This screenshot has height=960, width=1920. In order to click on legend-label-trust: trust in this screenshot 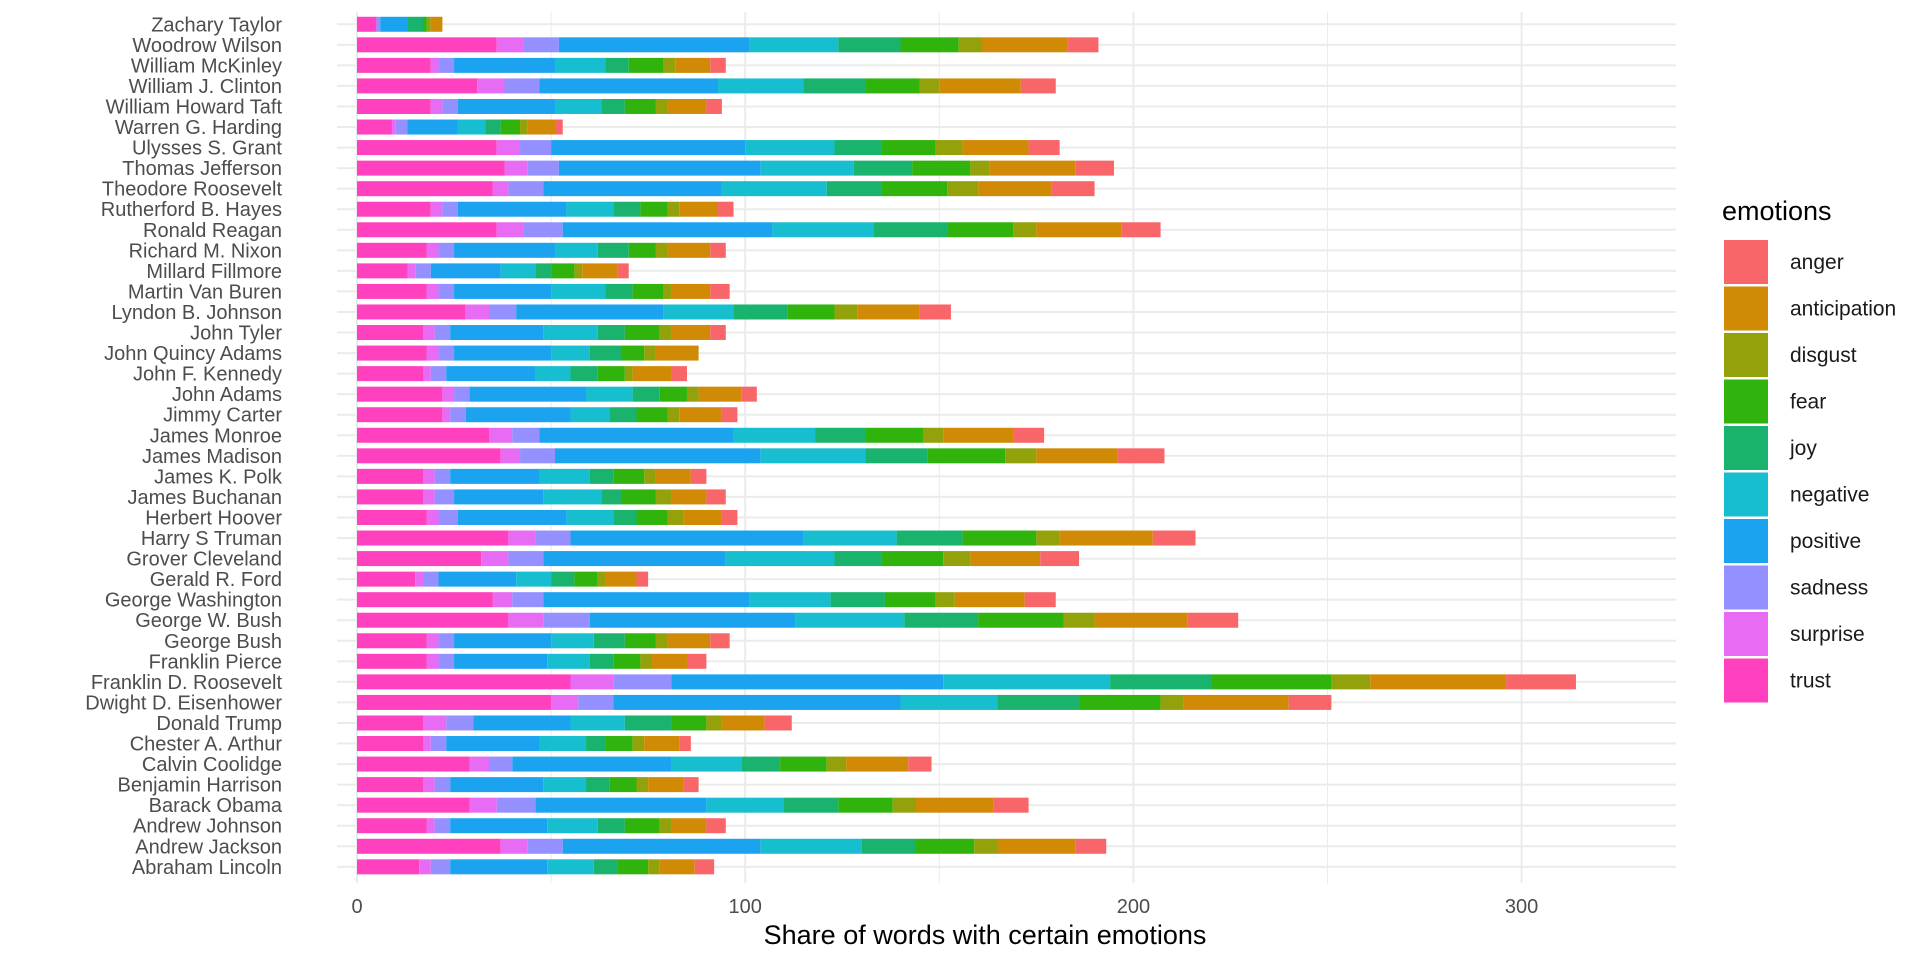, I will do `click(1810, 681)`.